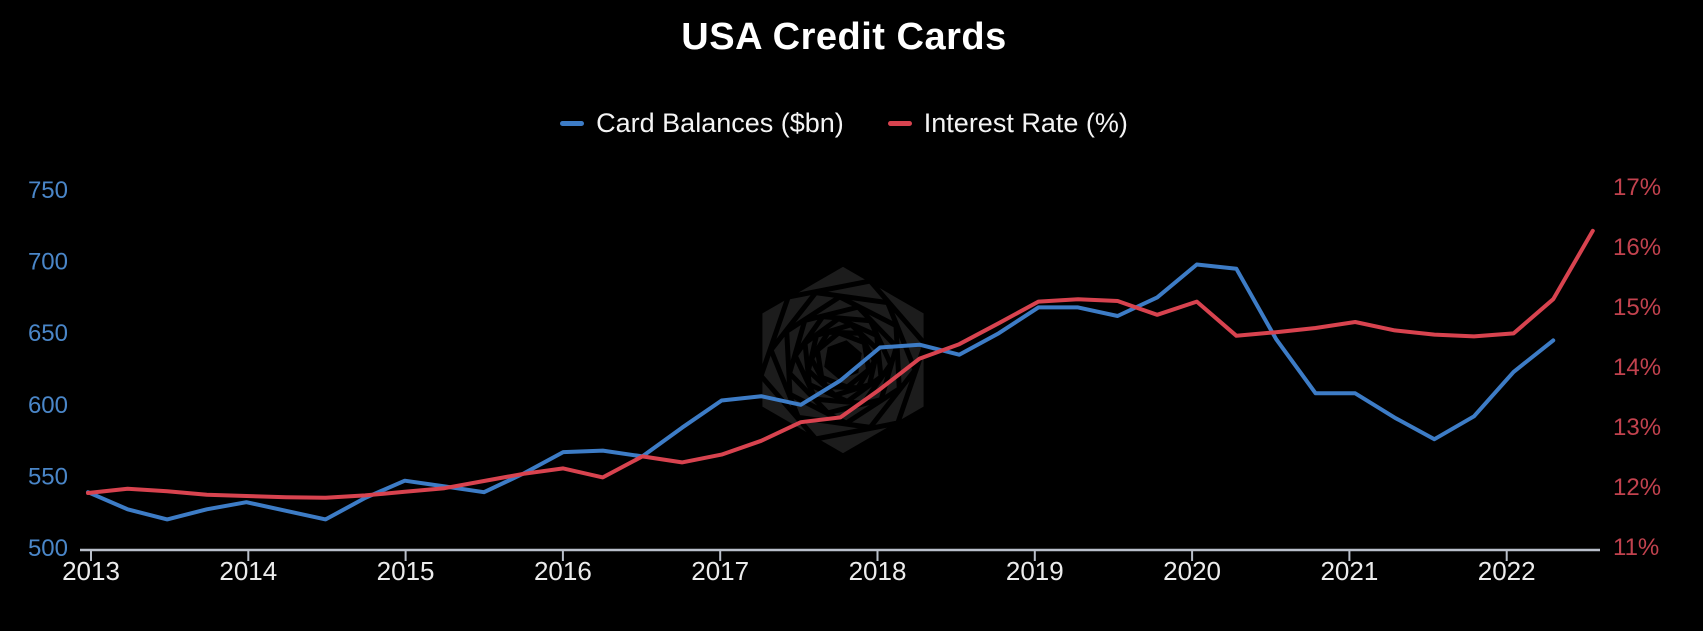 The image size is (1703, 631). Describe the element at coordinates (844, 37) in the screenshot. I see `chart-title: USA Credit Cards` at that location.